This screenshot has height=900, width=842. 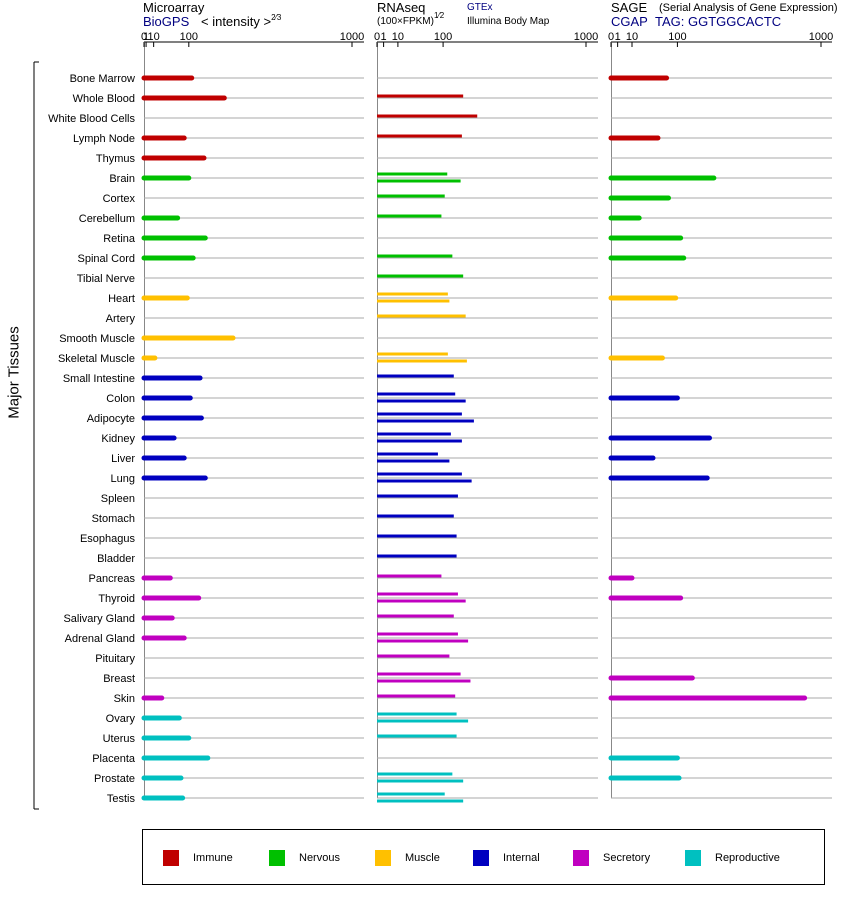 I want to click on tissue-label: Spleen, so click(x=118, y=499).